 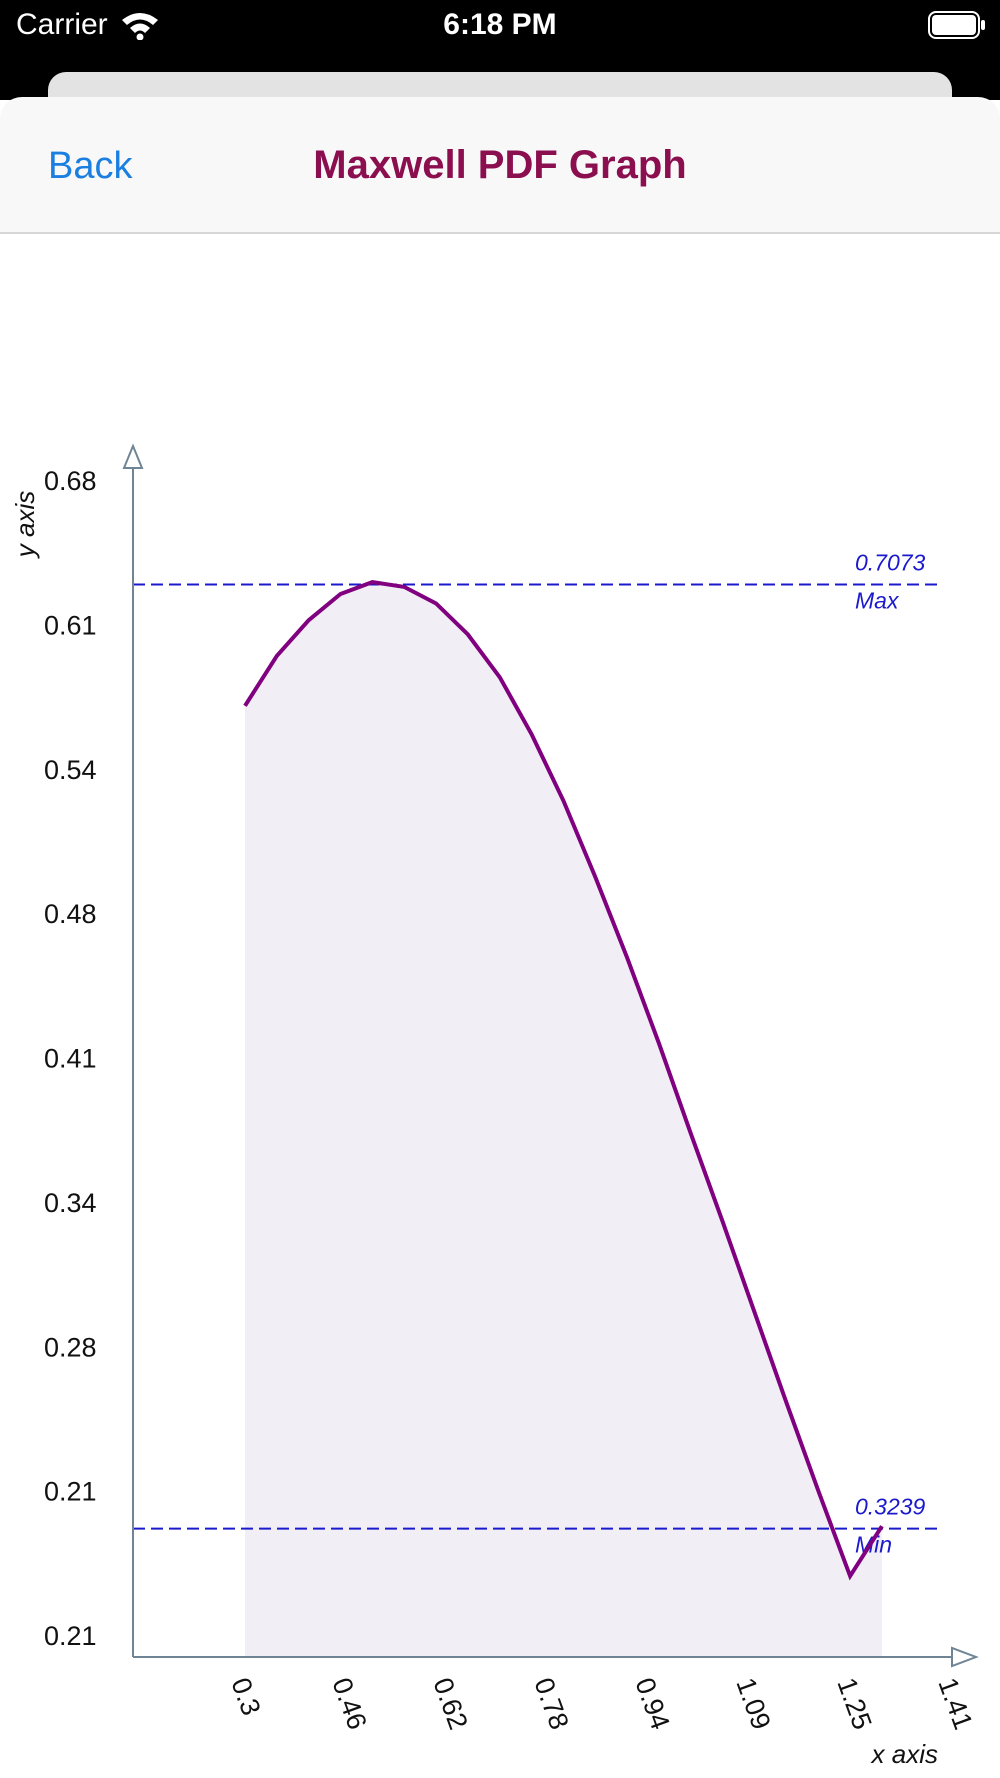 What do you see at coordinates (349, 1704) in the screenshot?
I see `x-tick-label: 0.46` at bounding box center [349, 1704].